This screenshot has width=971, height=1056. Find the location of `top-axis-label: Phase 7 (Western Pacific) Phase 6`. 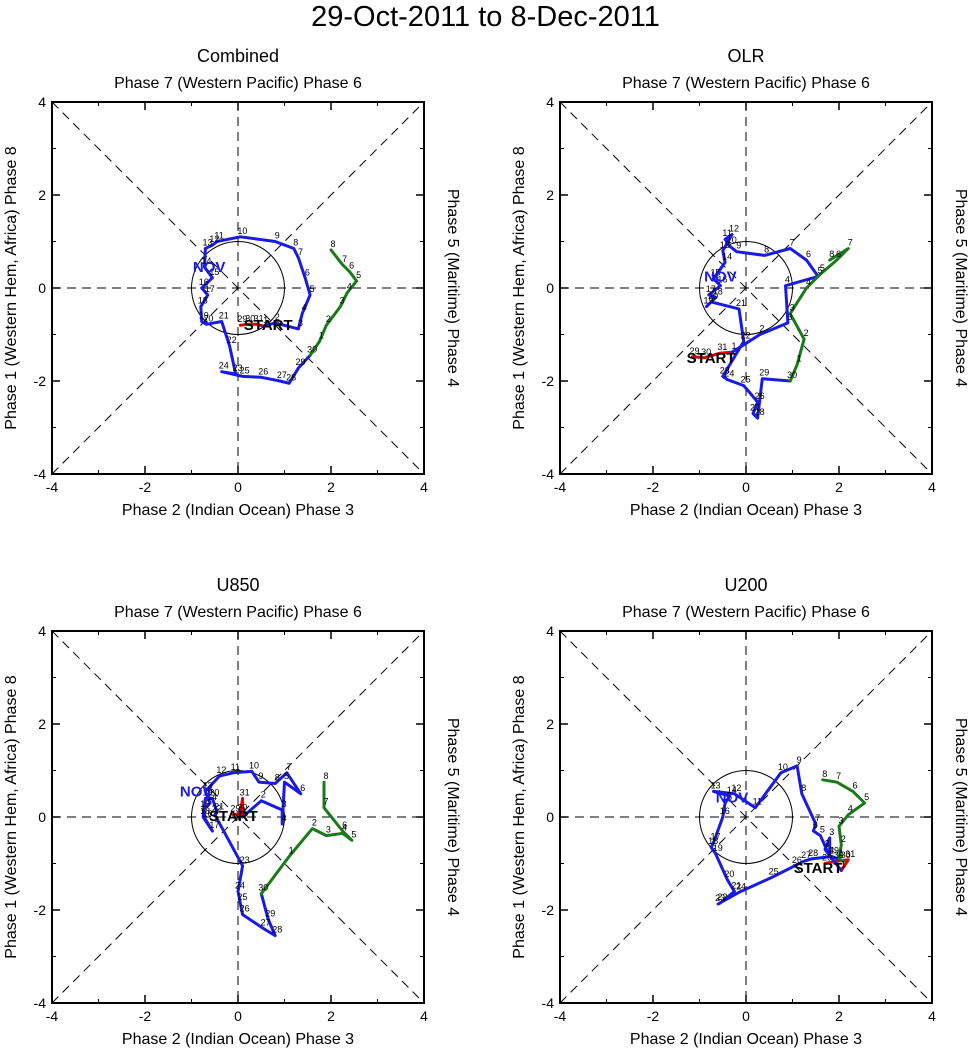

top-axis-label: Phase 7 (Western Pacific) Phase 6 is located at coordinates (238, 83).